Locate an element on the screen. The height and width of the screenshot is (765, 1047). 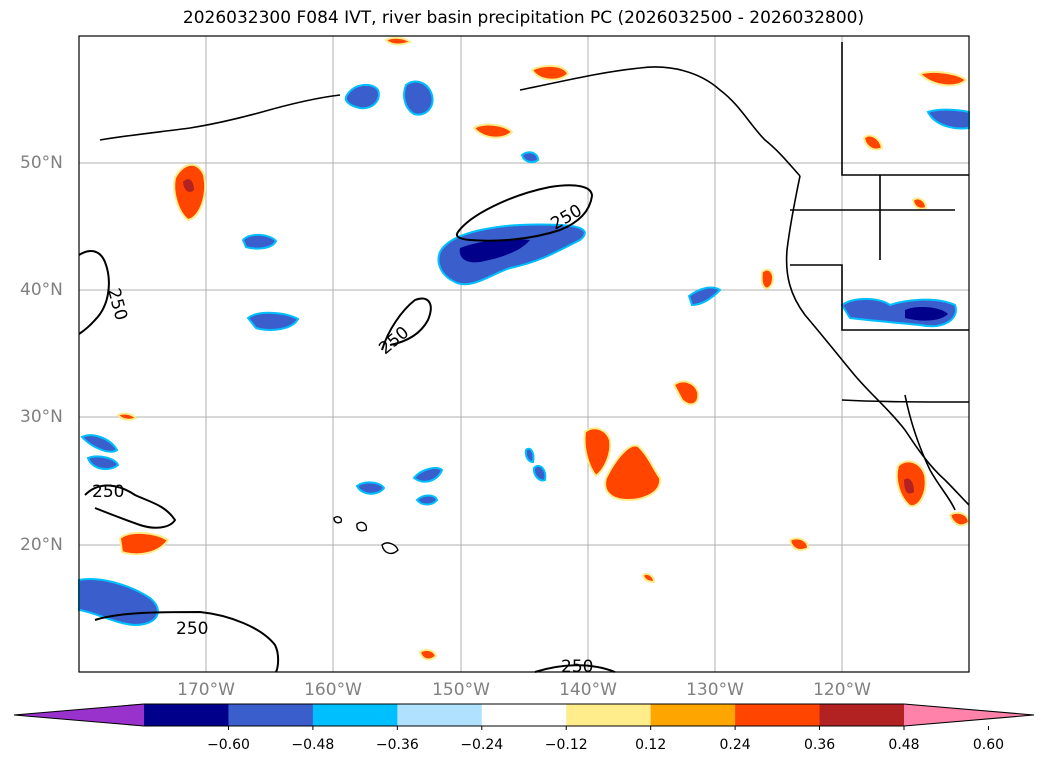
contour-sw is located at coordinates (130, 506).